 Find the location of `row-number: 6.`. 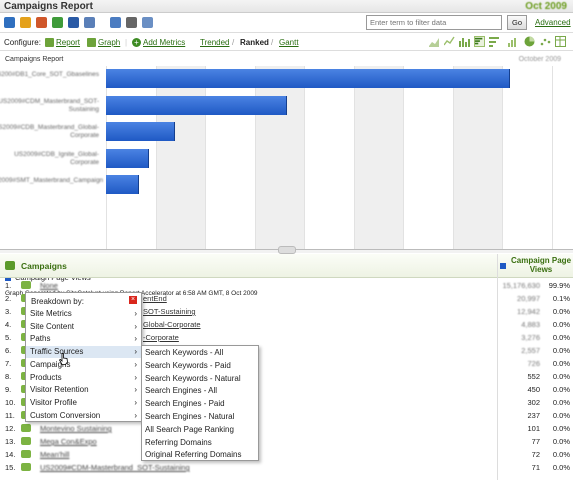

row-number: 6. is located at coordinates (8, 350).